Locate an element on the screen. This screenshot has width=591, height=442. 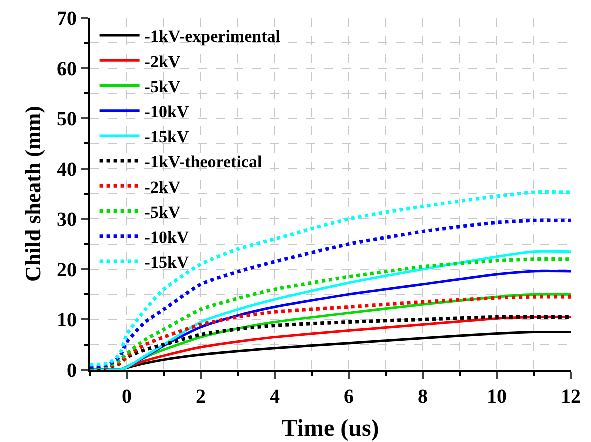
y-tick-label: 40 is located at coordinates (67, 169).